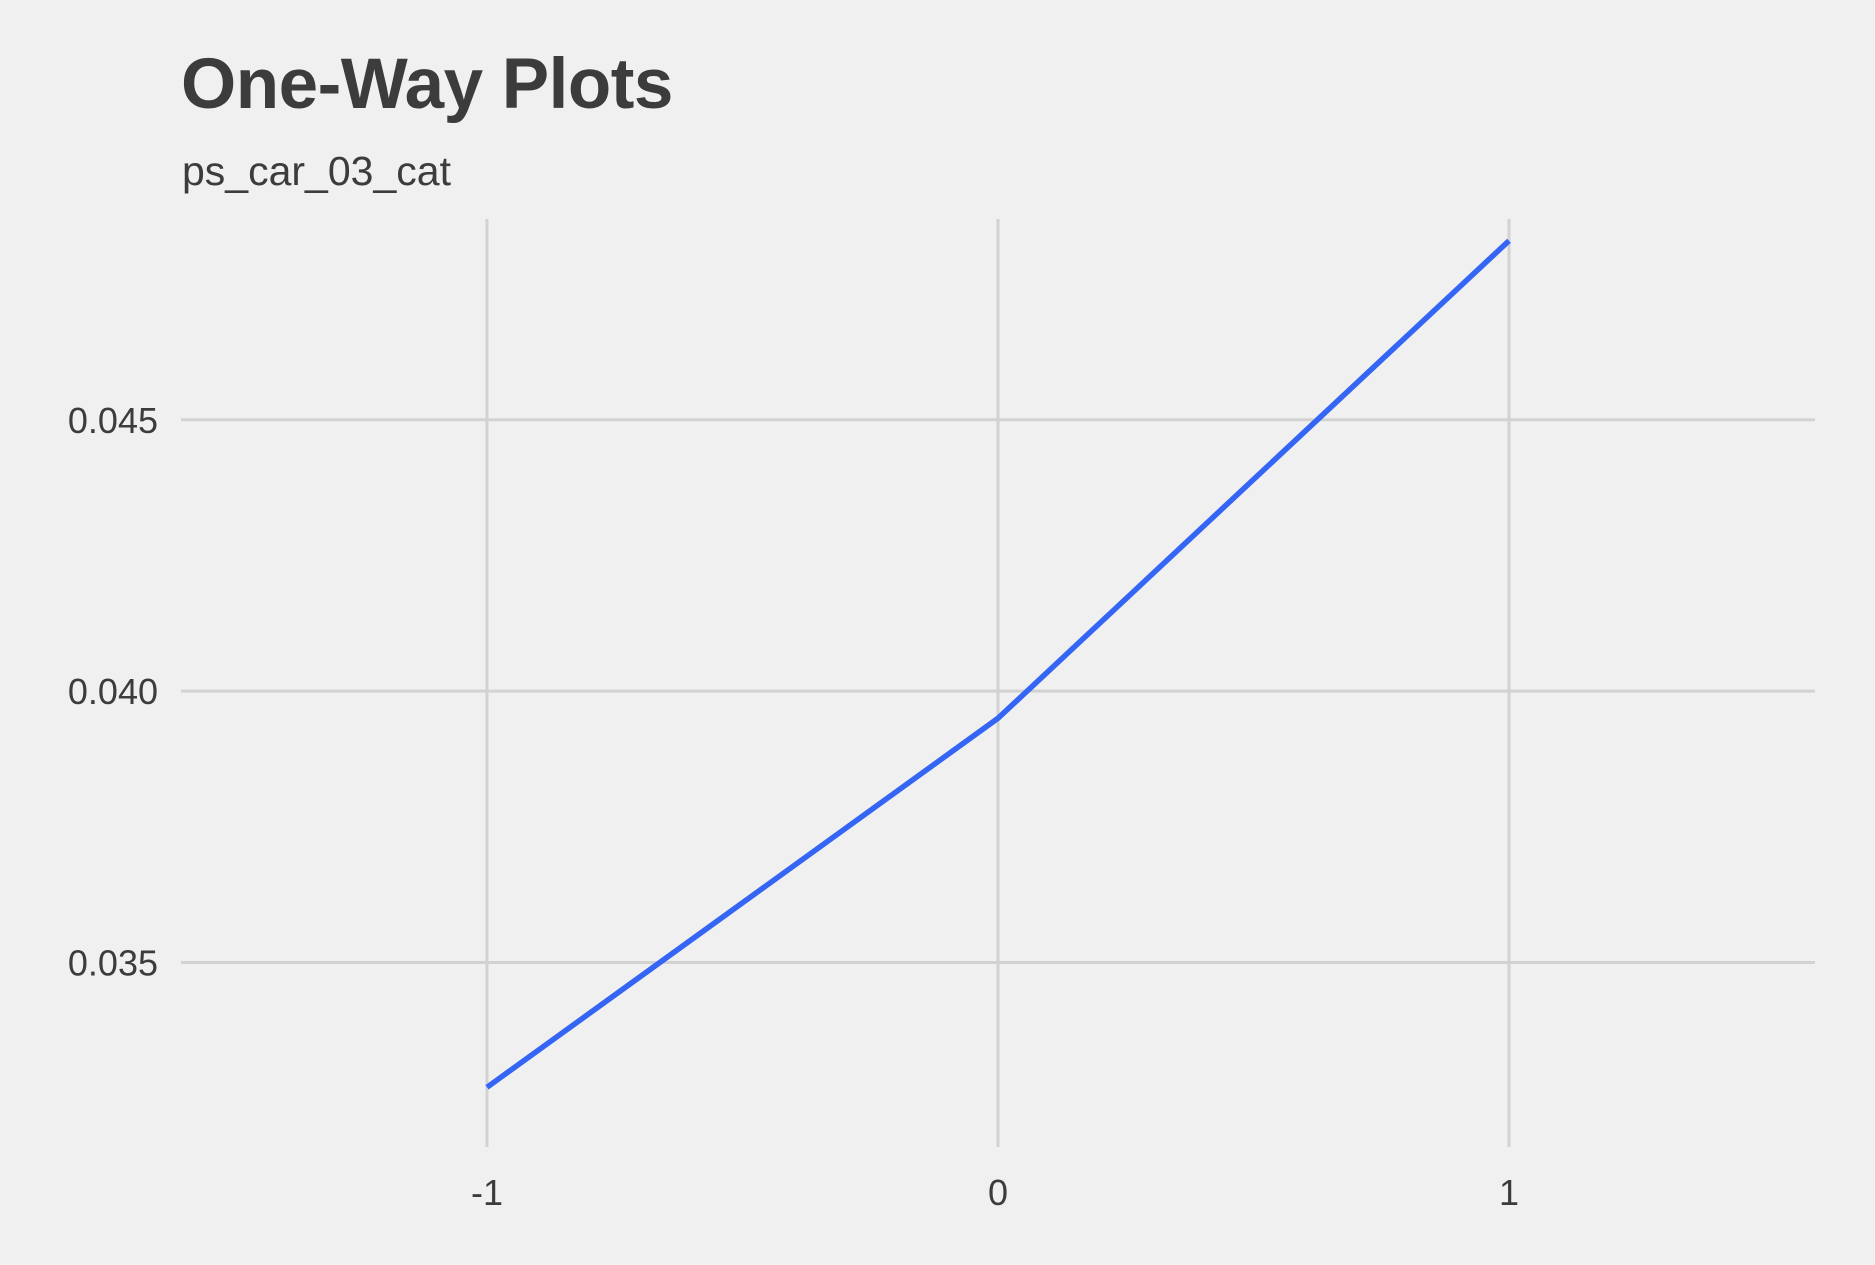 The height and width of the screenshot is (1265, 1875). Describe the element at coordinates (113, 420) in the screenshot. I see `y-tick-label: 0.045` at that location.